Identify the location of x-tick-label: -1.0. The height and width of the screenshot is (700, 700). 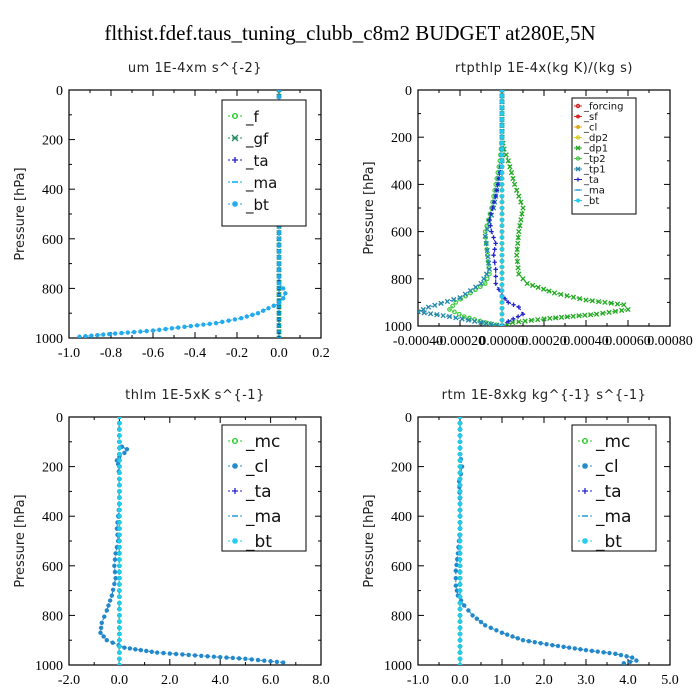
(418, 680).